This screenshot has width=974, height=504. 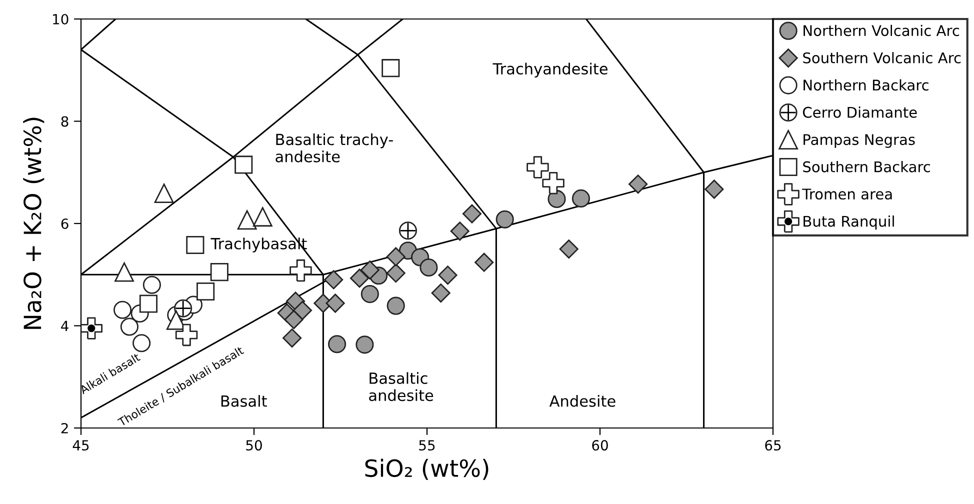 What do you see at coordinates (401, 387) in the screenshot?
I see `annotation: Basaltic andesite` at bounding box center [401, 387].